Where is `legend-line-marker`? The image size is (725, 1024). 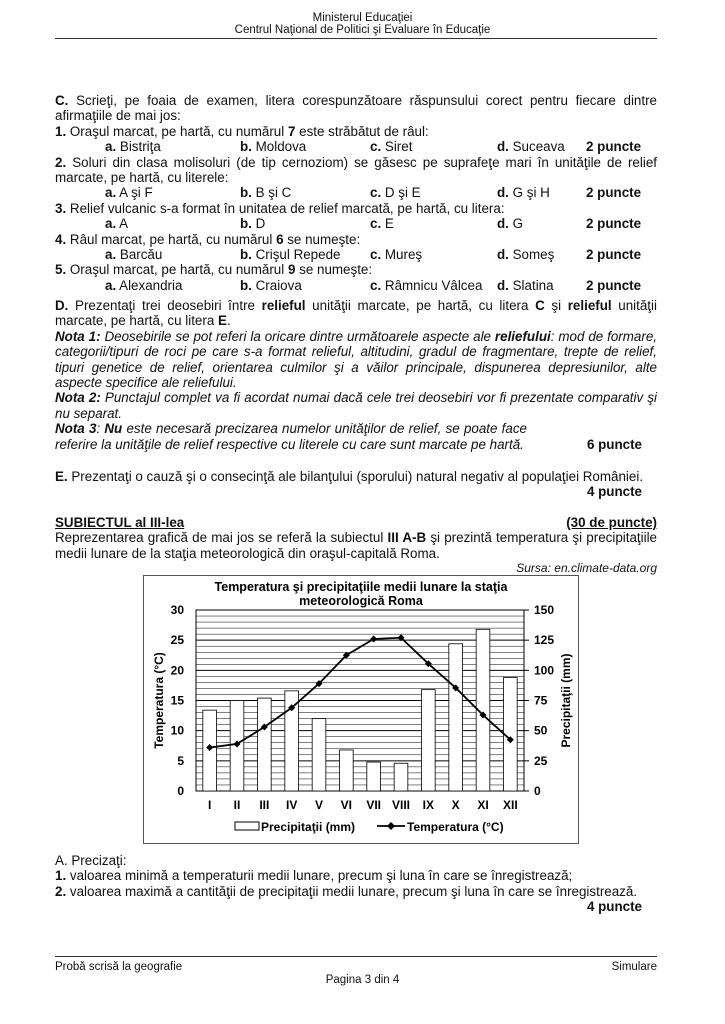
legend-line-marker is located at coordinates (391, 826).